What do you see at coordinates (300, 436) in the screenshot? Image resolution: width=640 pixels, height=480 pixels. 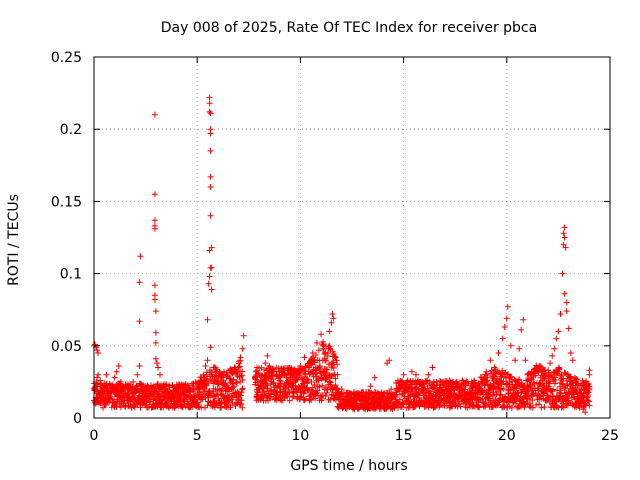 I see `x-tick-label: 10` at bounding box center [300, 436].